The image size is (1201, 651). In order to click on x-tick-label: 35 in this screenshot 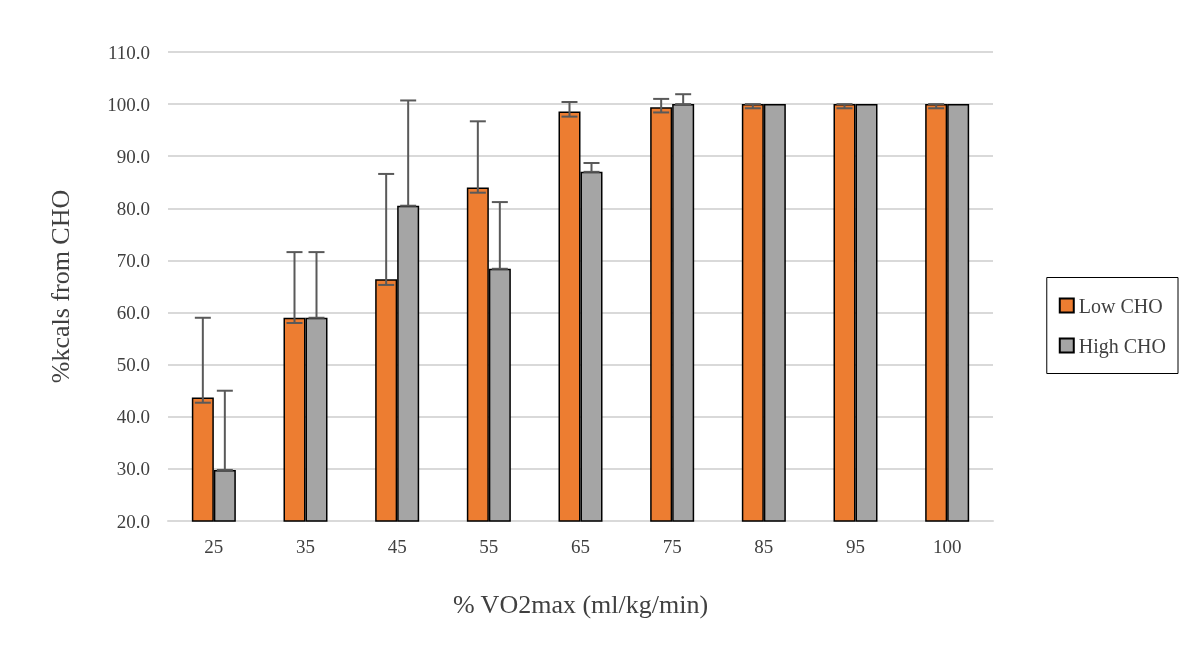, I will do `click(305, 546)`.